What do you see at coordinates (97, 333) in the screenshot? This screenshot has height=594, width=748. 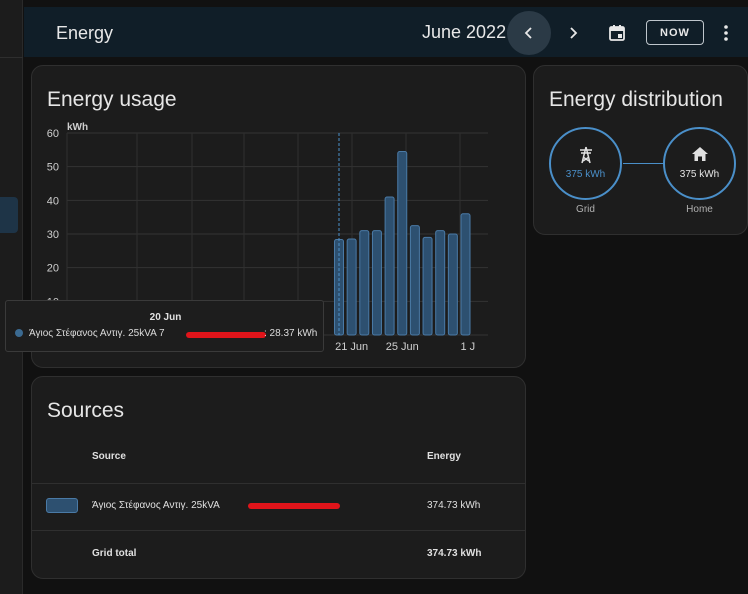 I see `tooltip-series-name: Άγιος Στέφανος Αντιγ. 25kVA 7` at bounding box center [97, 333].